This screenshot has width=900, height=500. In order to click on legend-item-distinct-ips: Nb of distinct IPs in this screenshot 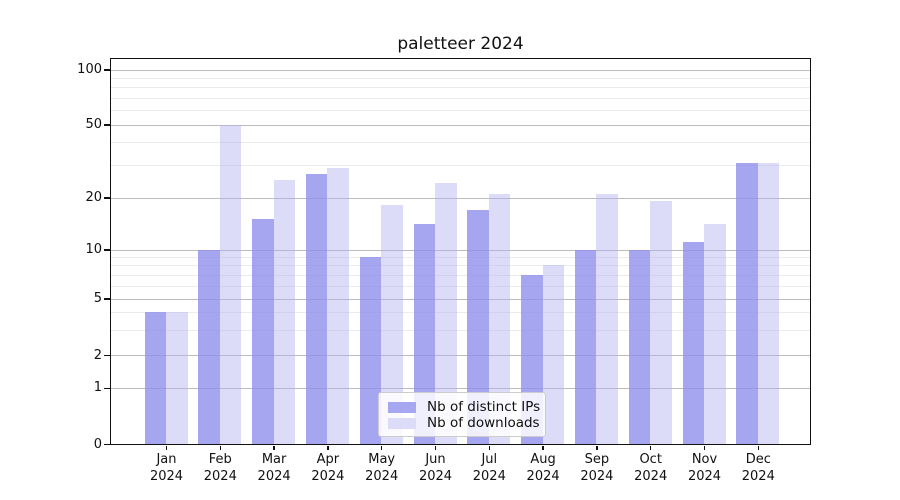, I will do `click(464, 407)`.